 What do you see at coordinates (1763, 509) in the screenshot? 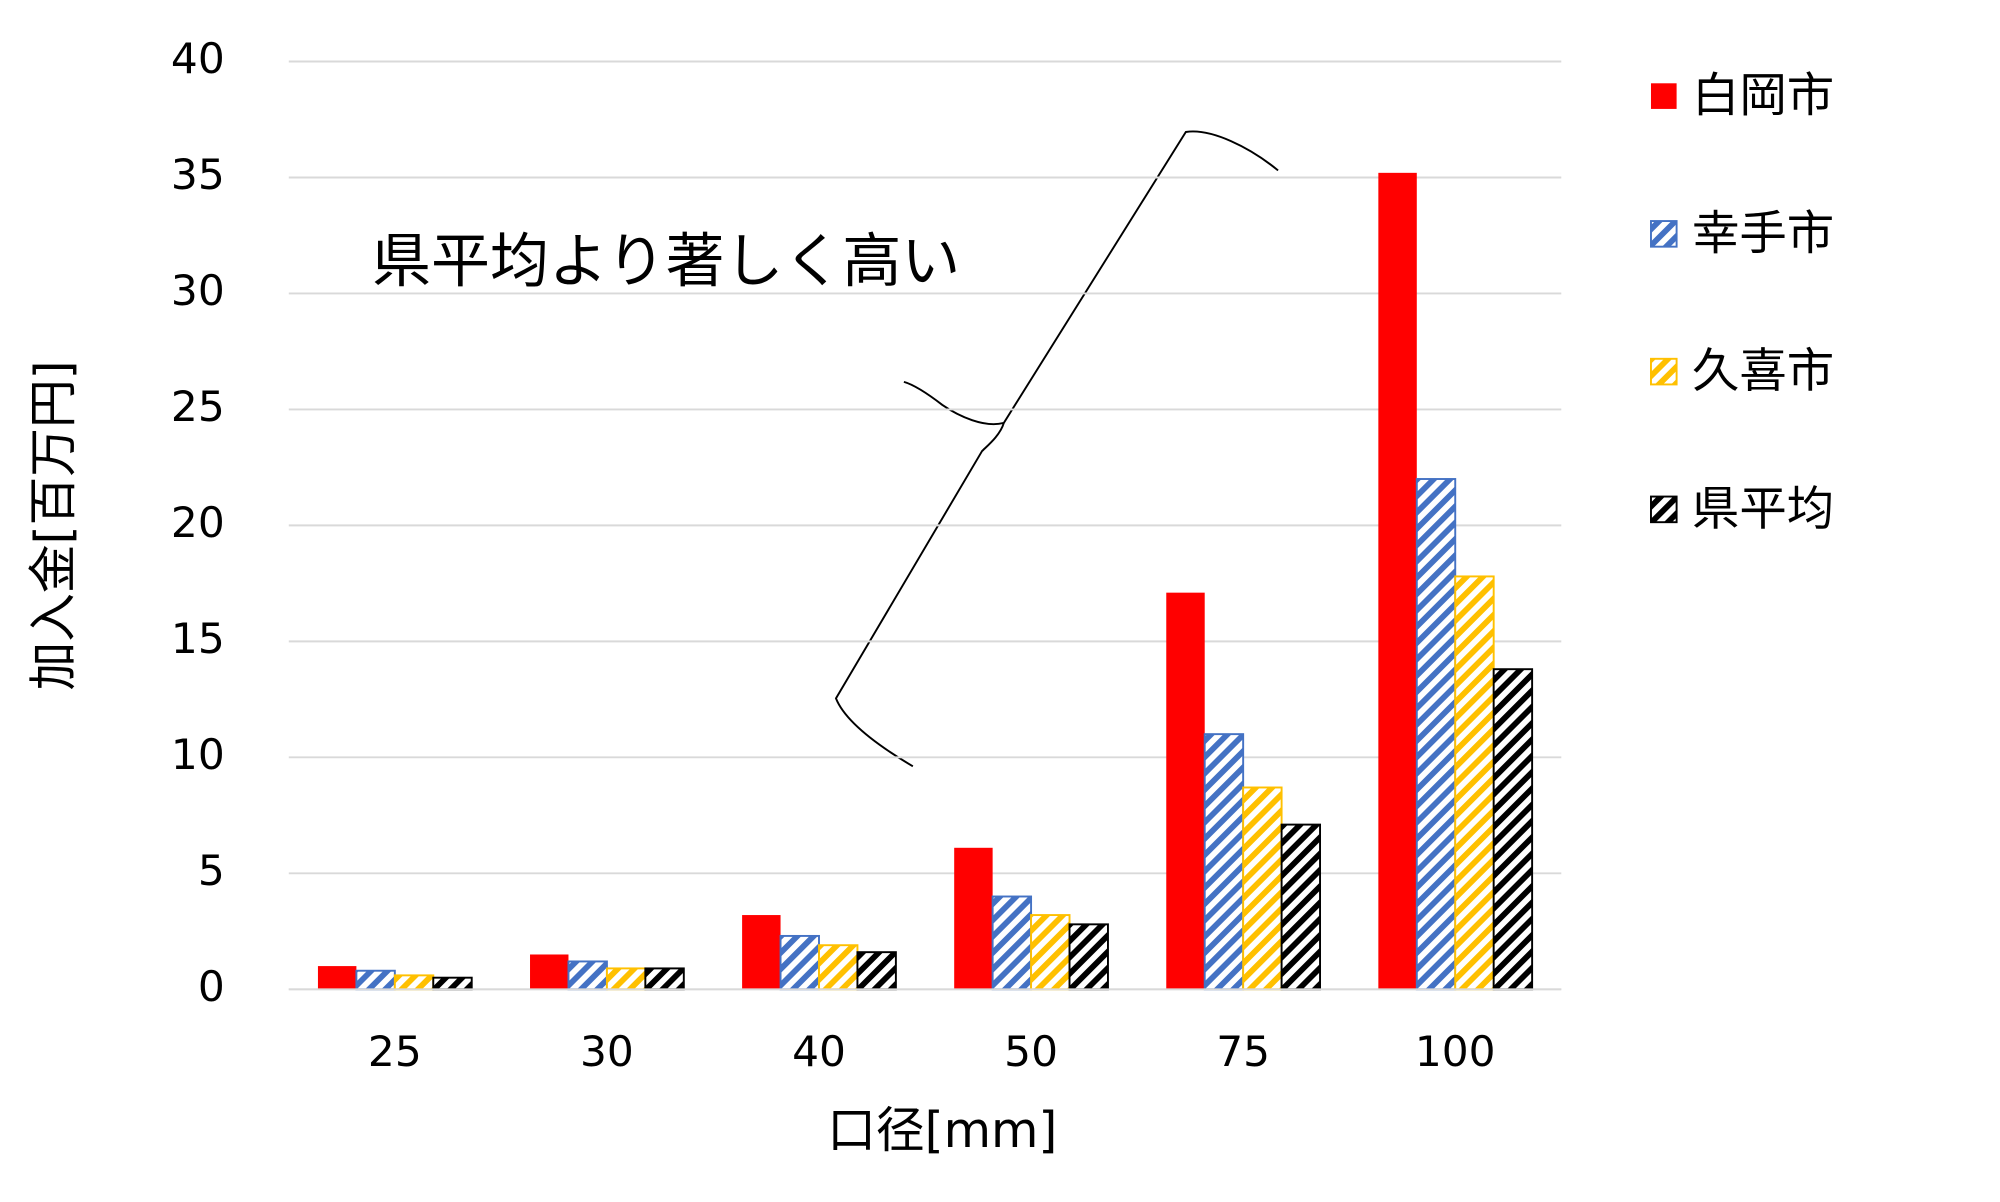
I see `legend-label: 県平均` at bounding box center [1763, 509].